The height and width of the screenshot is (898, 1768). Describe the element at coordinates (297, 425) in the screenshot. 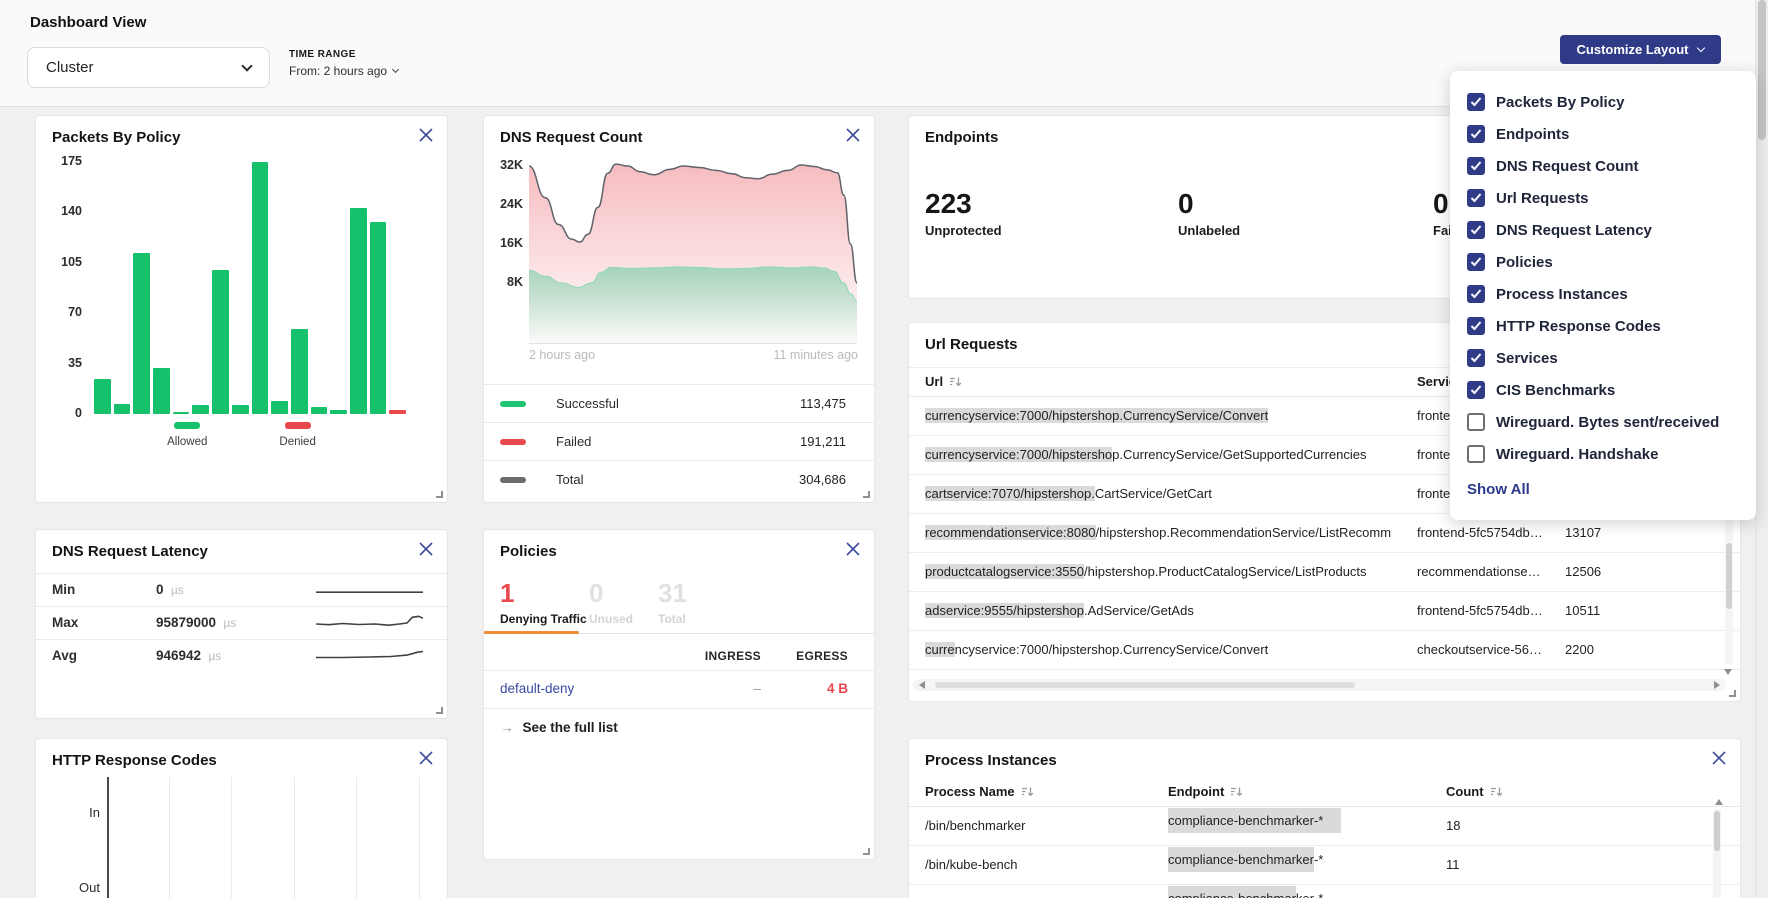

I see `legend-swatch` at that location.